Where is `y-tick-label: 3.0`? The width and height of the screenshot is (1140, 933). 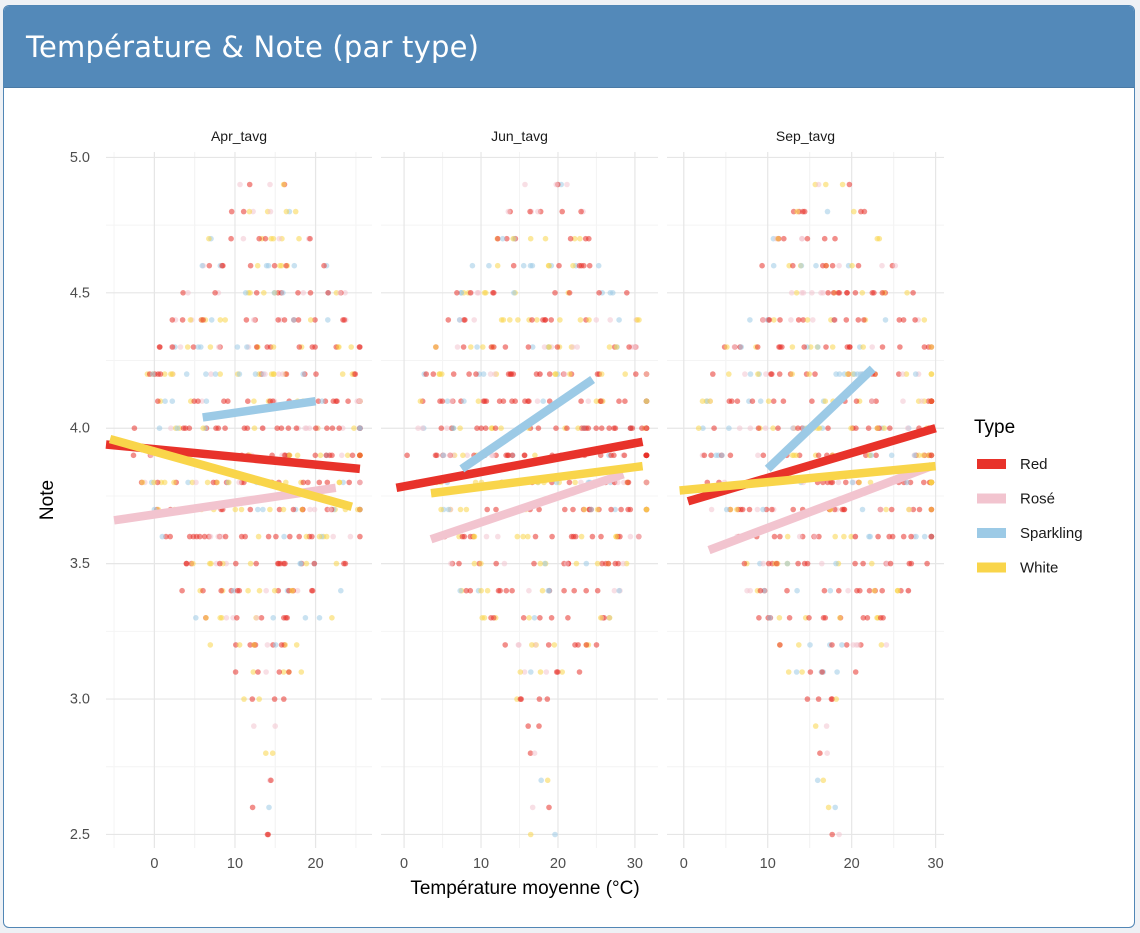
y-tick-label: 3.0 is located at coordinates (80, 700).